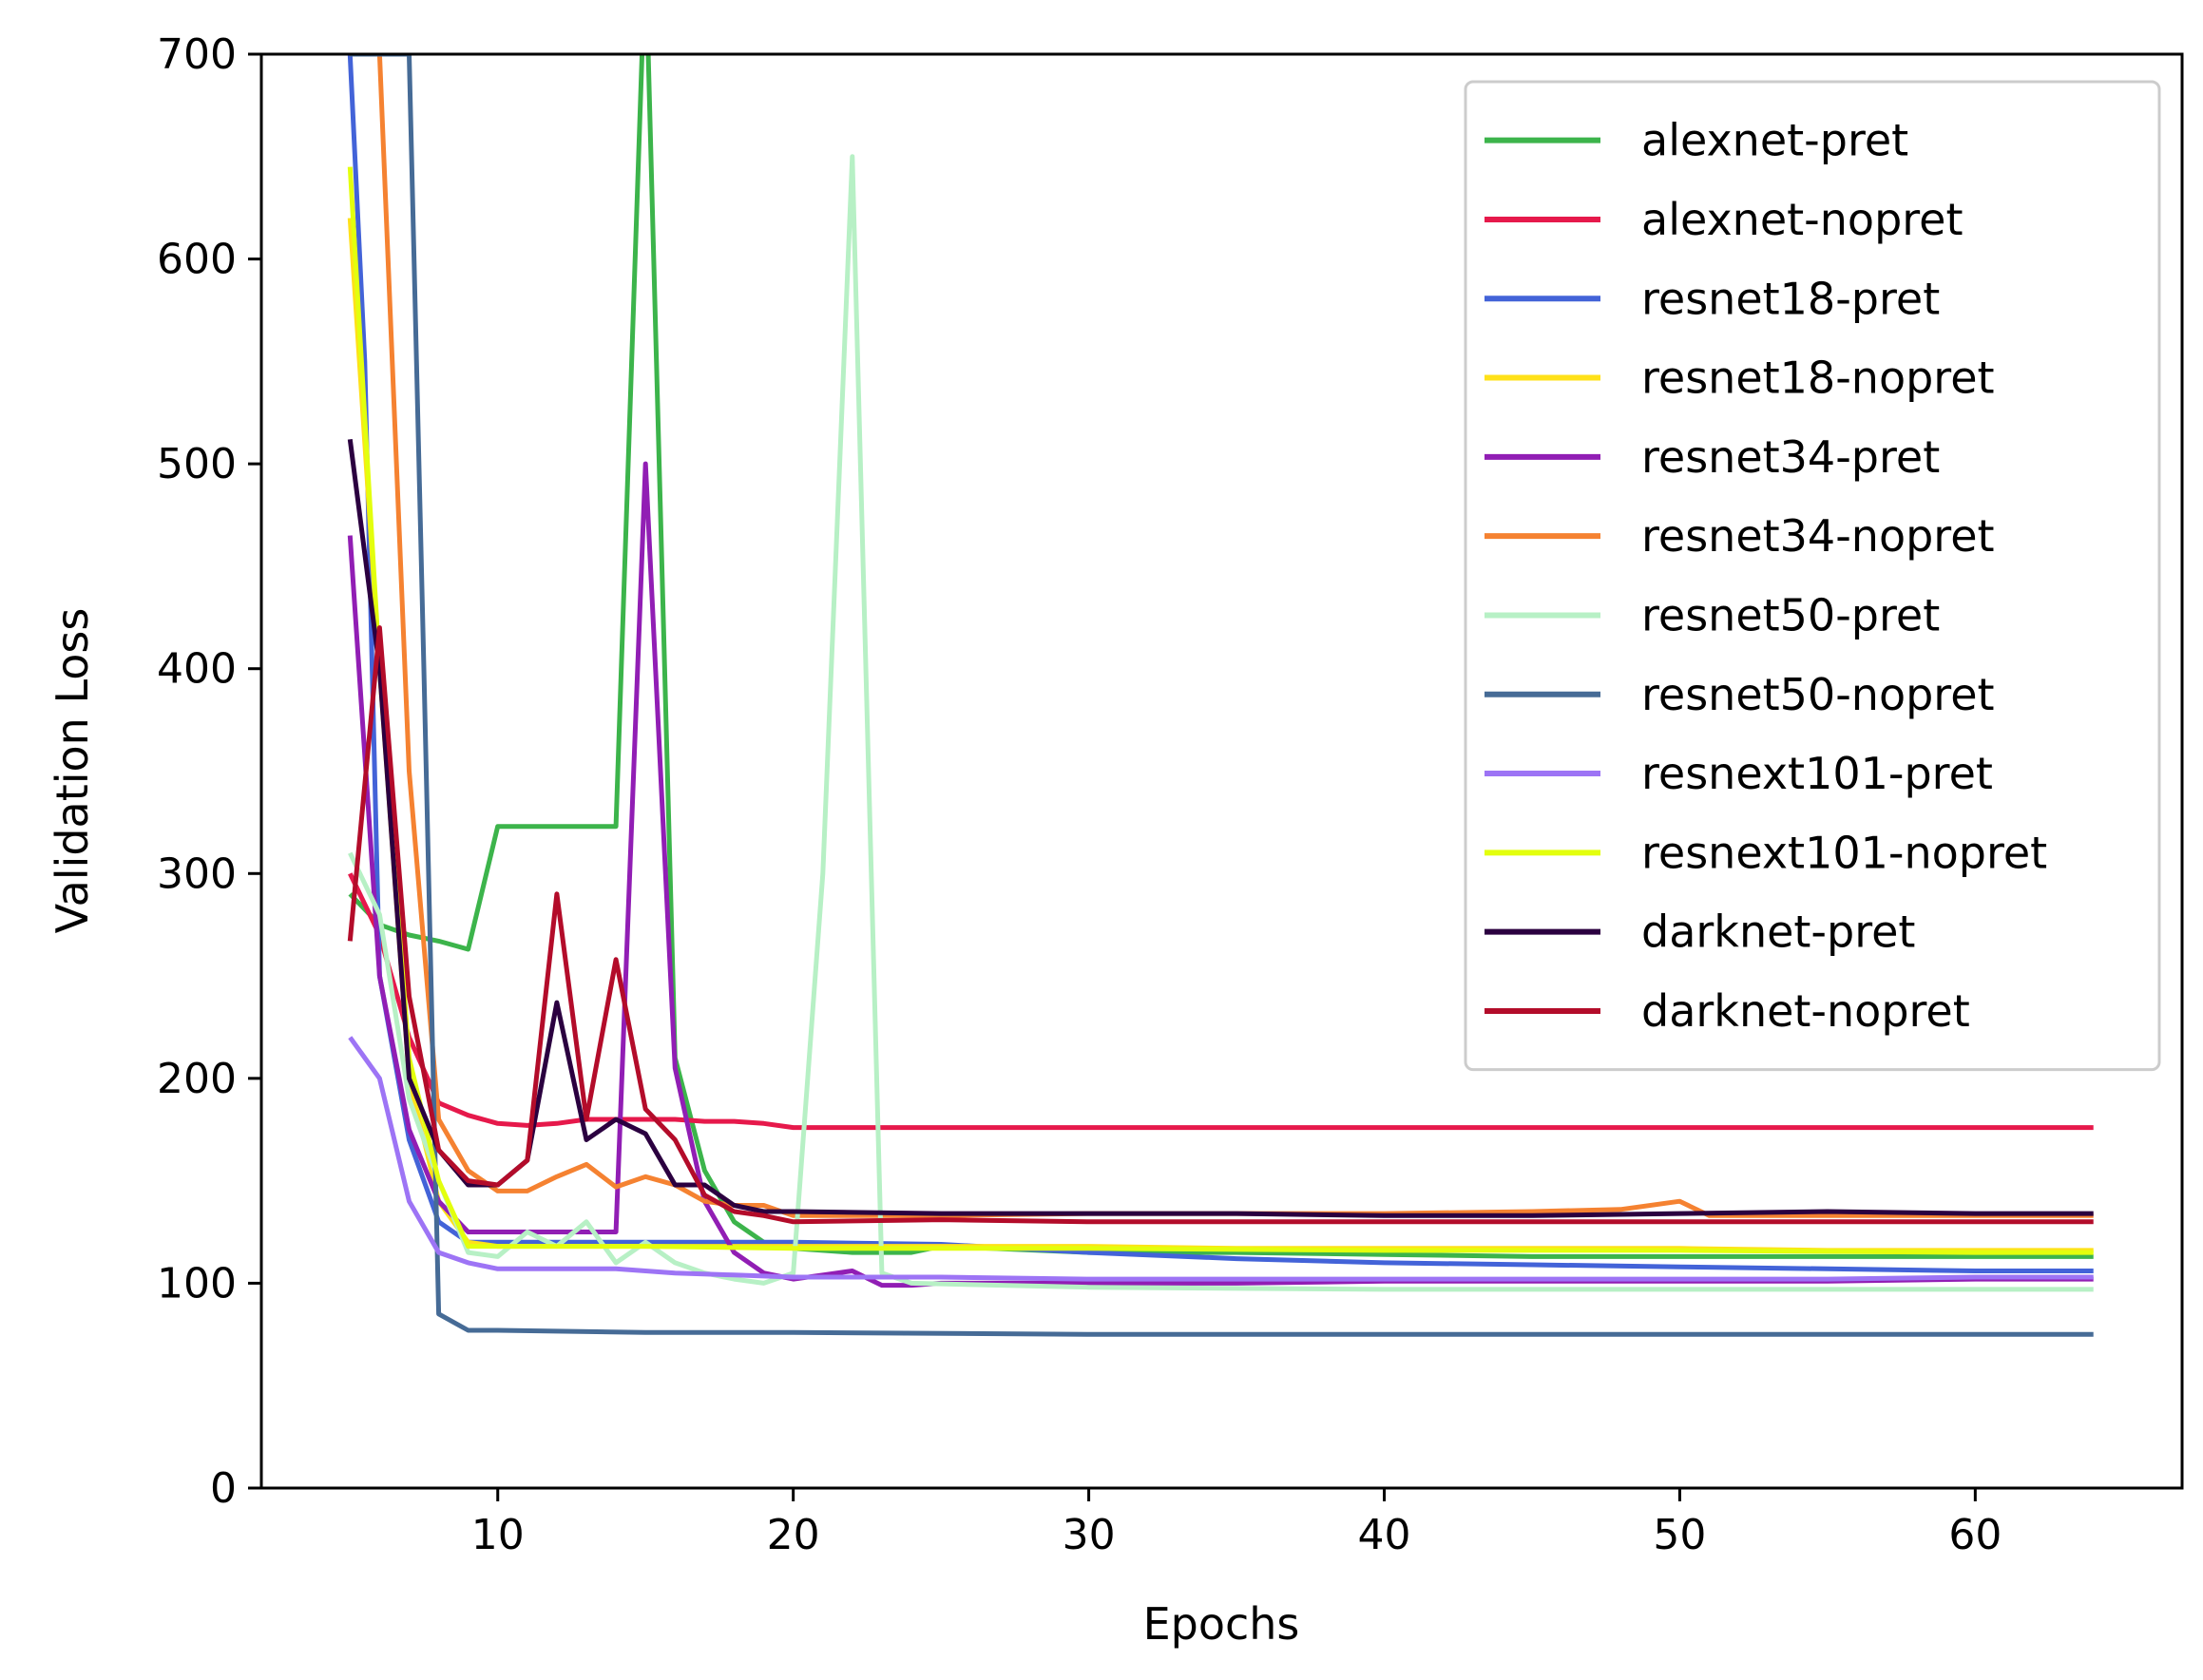 Image resolution: width=2203 pixels, height=1680 pixels. I want to click on x-tick-label: 20, so click(794, 1535).